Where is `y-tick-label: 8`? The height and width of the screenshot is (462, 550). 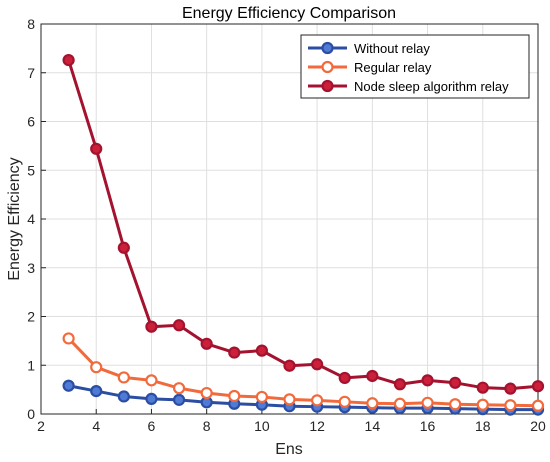 y-tick-label: 8 is located at coordinates (31, 24).